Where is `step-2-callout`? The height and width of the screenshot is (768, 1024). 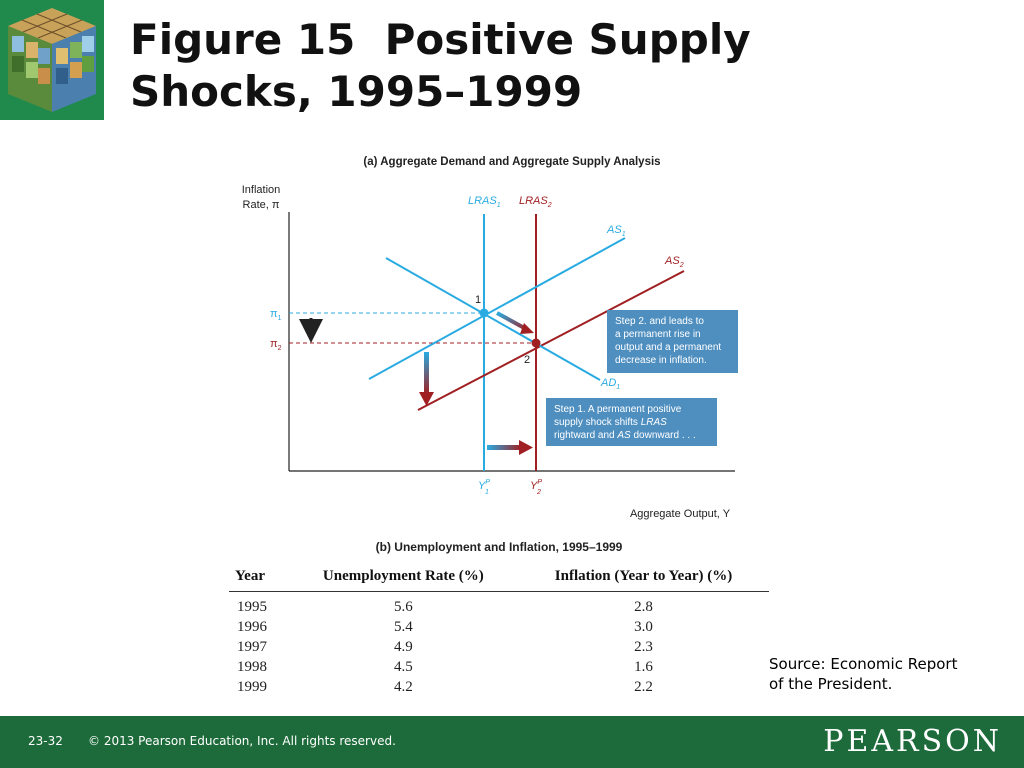 step-2-callout is located at coordinates (672, 341).